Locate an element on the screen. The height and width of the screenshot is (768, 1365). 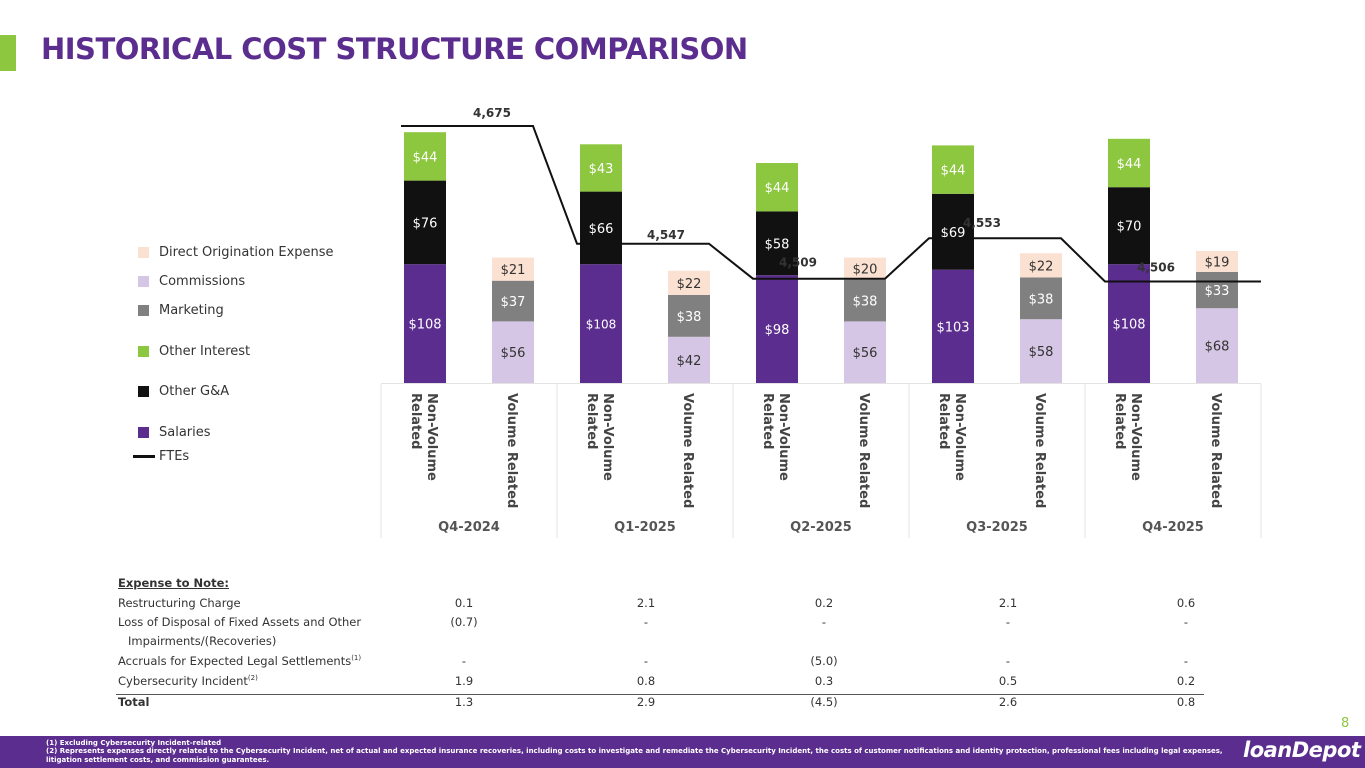
note-label: Cybersecurity Incident(2) is located at coordinates (188, 681).